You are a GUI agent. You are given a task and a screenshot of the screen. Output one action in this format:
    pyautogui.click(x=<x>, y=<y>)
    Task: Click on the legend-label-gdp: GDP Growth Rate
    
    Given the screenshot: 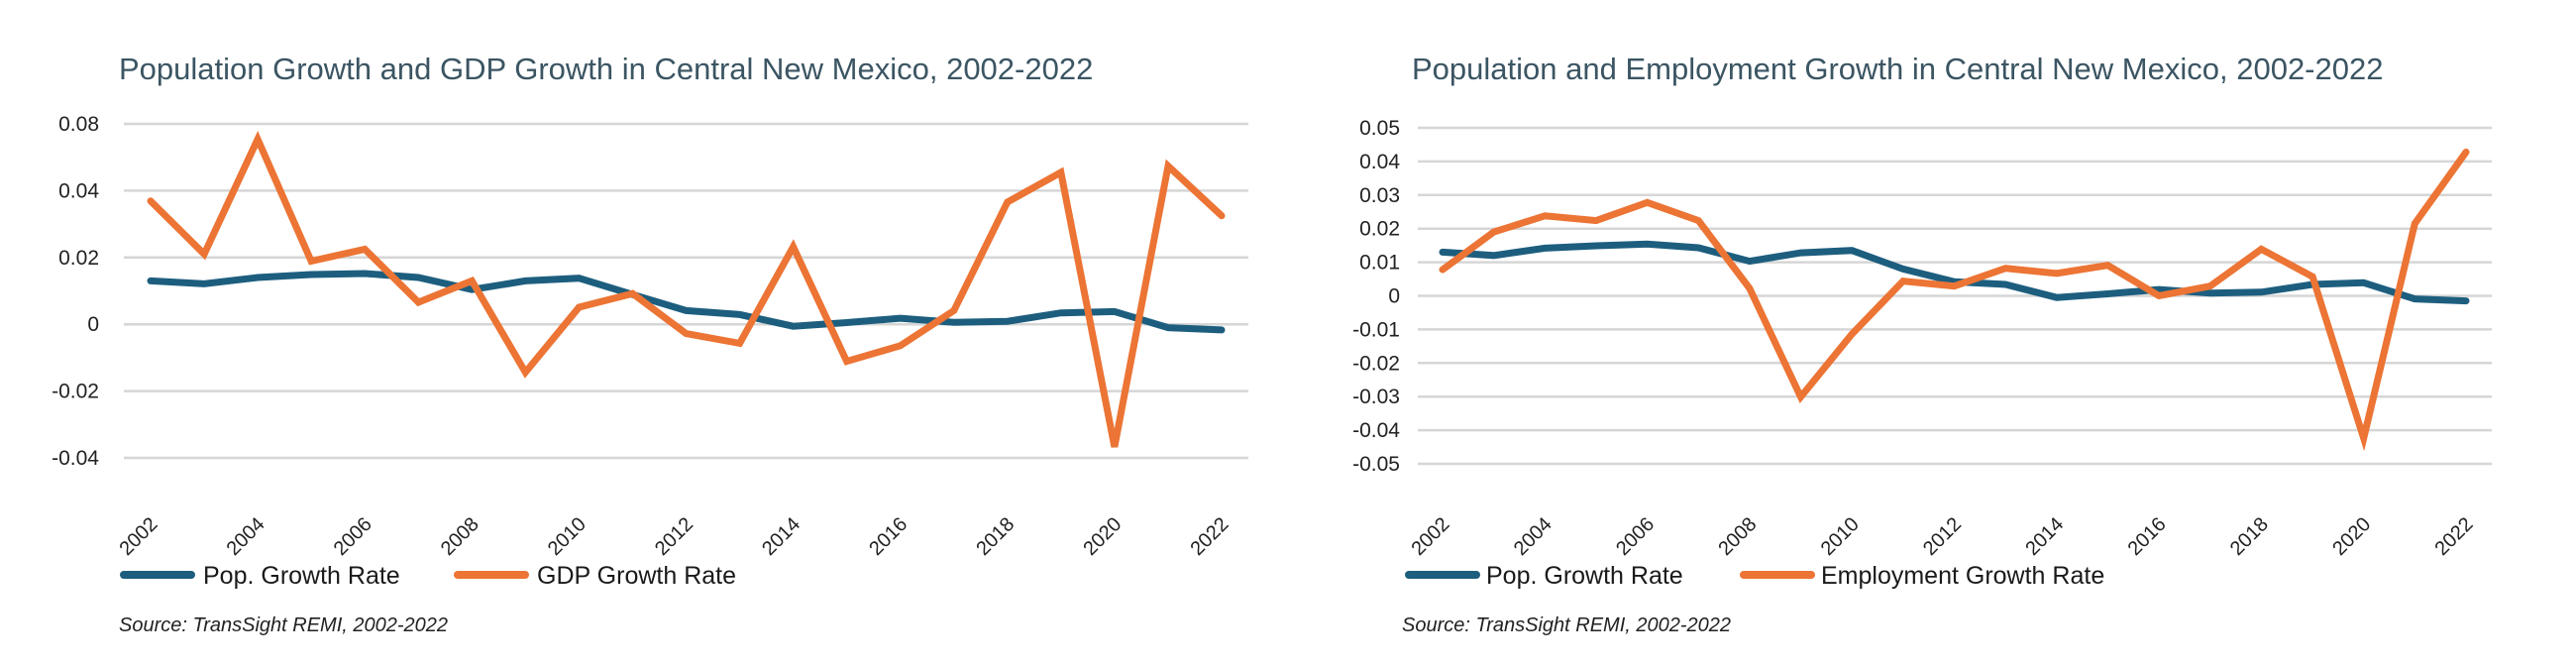 What is the action you would take?
    pyautogui.click(x=636, y=576)
    